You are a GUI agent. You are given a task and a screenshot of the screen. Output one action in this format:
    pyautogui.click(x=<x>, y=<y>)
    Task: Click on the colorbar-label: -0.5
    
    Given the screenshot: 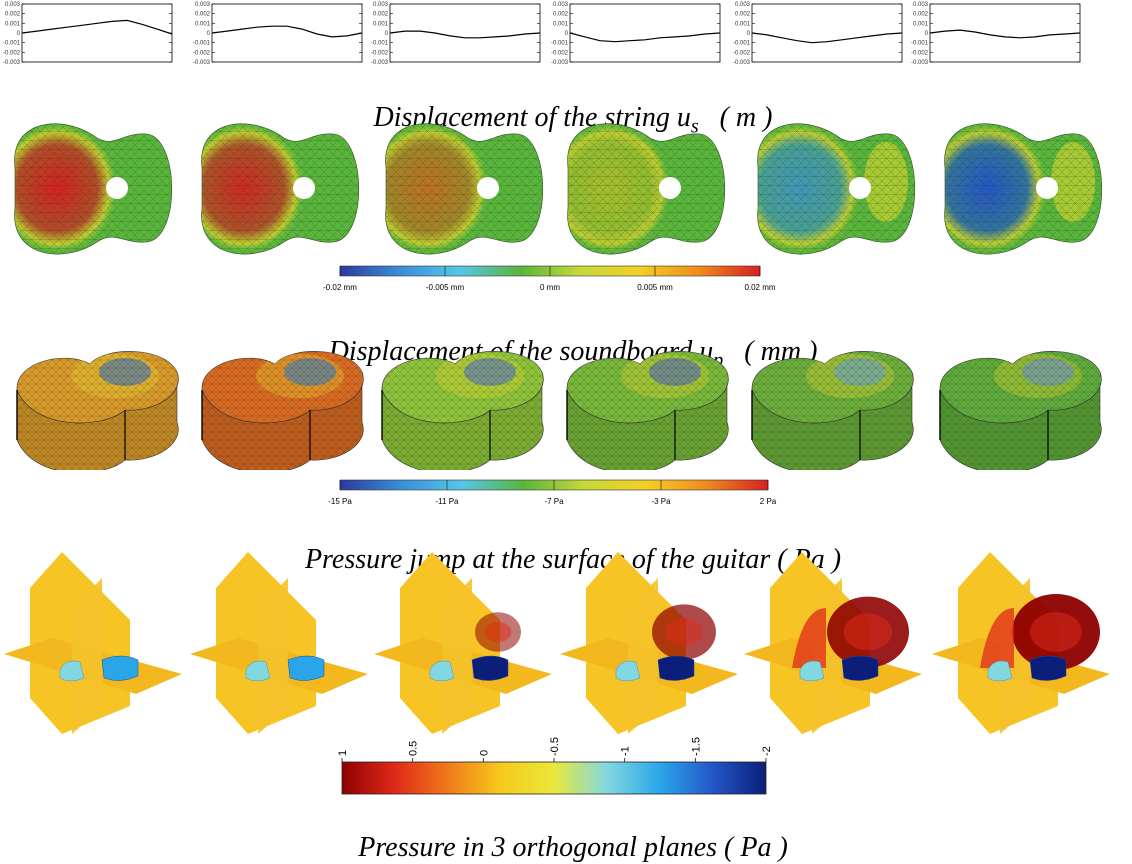 What is the action you would take?
    pyautogui.click(x=555, y=746)
    